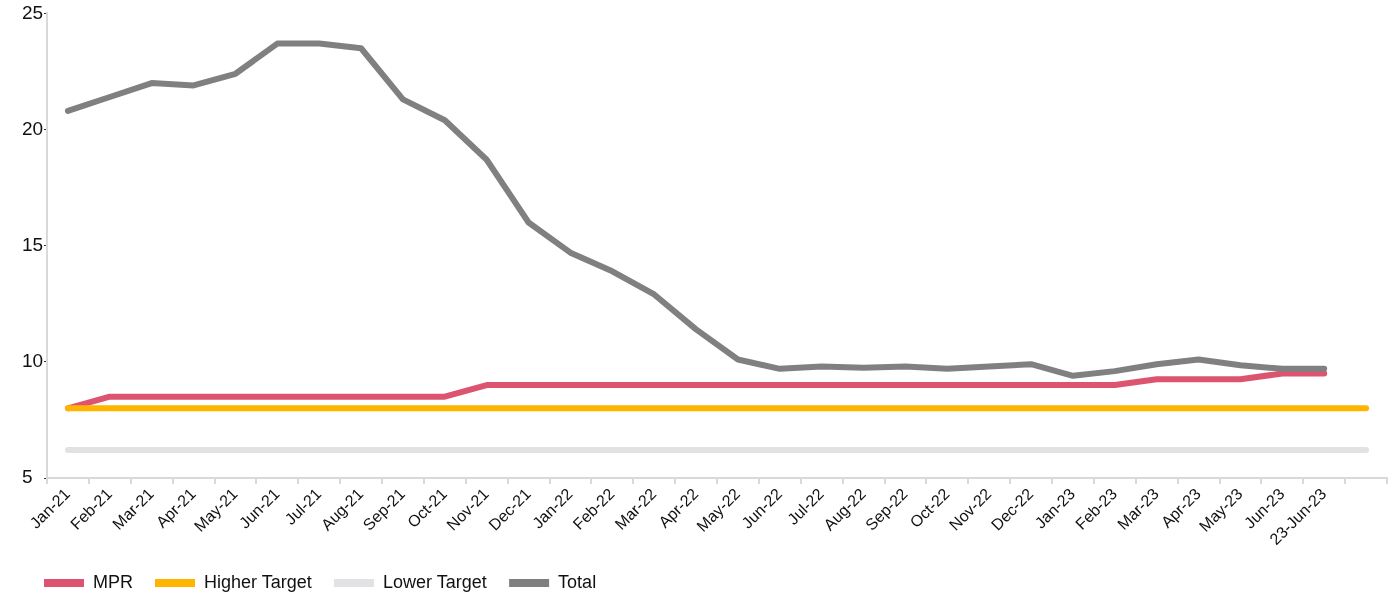 The height and width of the screenshot is (602, 1398). I want to click on y-tick-label: 20, so click(33, 128).